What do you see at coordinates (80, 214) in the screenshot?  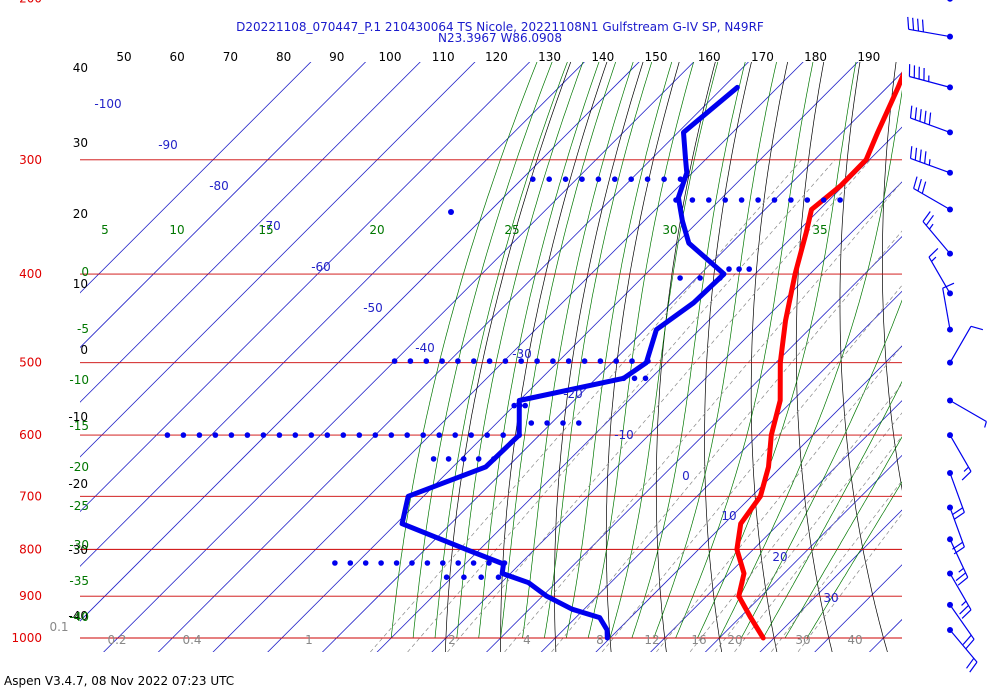 I see `height-label: 20` at bounding box center [80, 214].